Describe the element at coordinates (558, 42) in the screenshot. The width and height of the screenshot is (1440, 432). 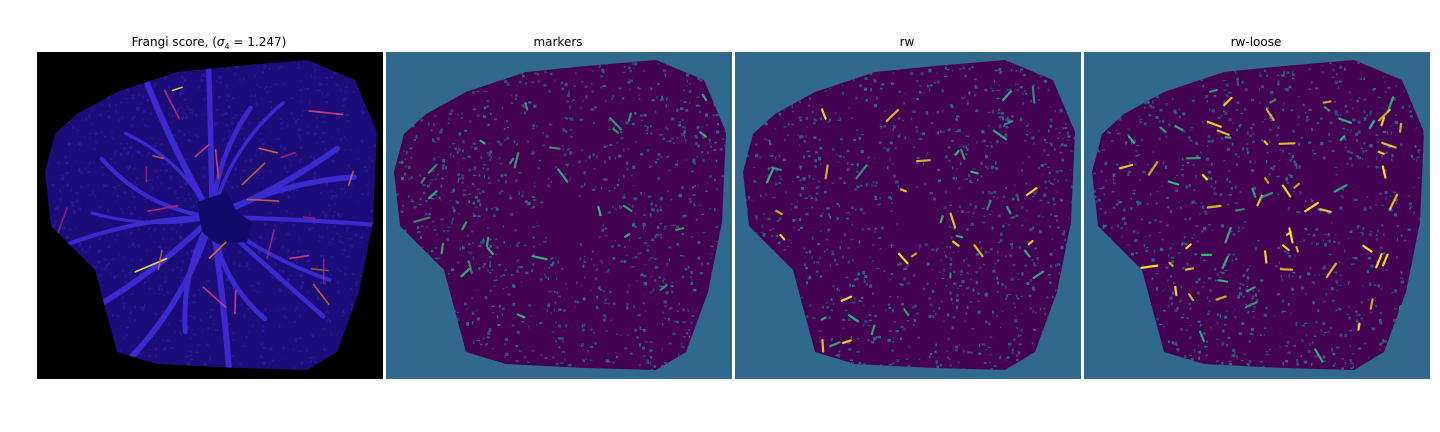
I see `panel-title-markers: markers` at that location.